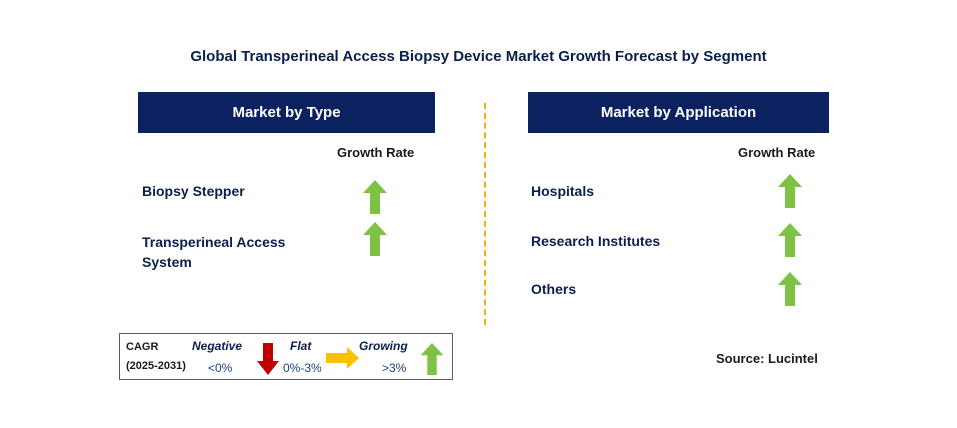 The height and width of the screenshot is (428, 957). What do you see at coordinates (302, 368) in the screenshot?
I see `legend-flat-value: 0%-3%` at bounding box center [302, 368].